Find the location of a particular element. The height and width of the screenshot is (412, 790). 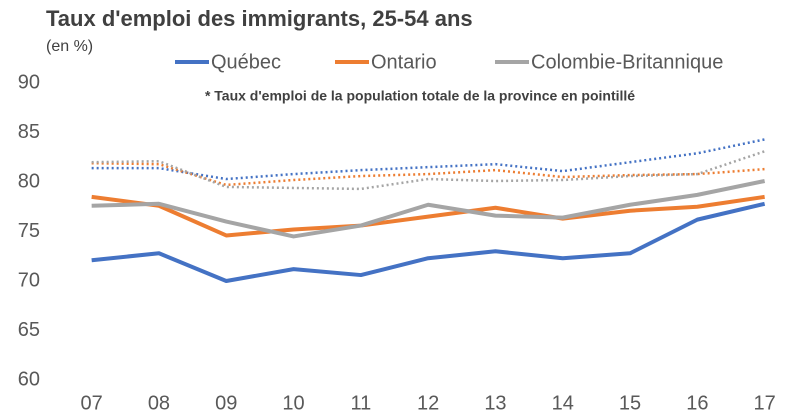

legend-label: Colombie-Britannique is located at coordinates (627, 62).